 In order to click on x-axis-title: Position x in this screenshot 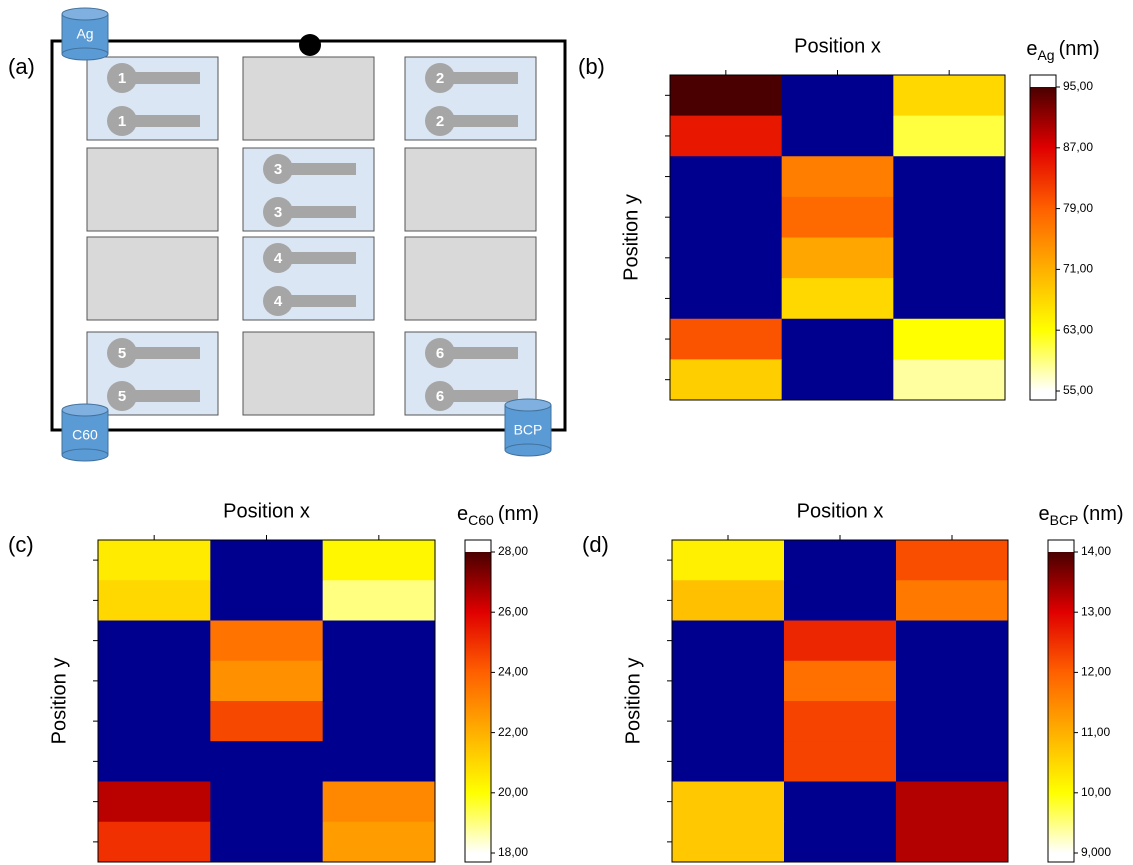, I will do `click(837, 46)`.